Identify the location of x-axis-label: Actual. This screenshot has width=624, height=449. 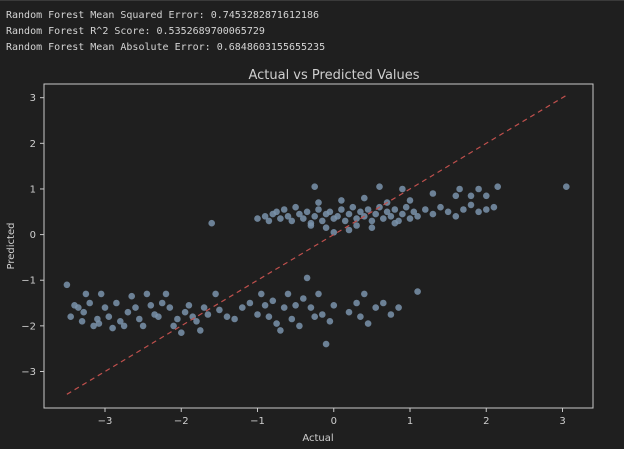
(317, 438).